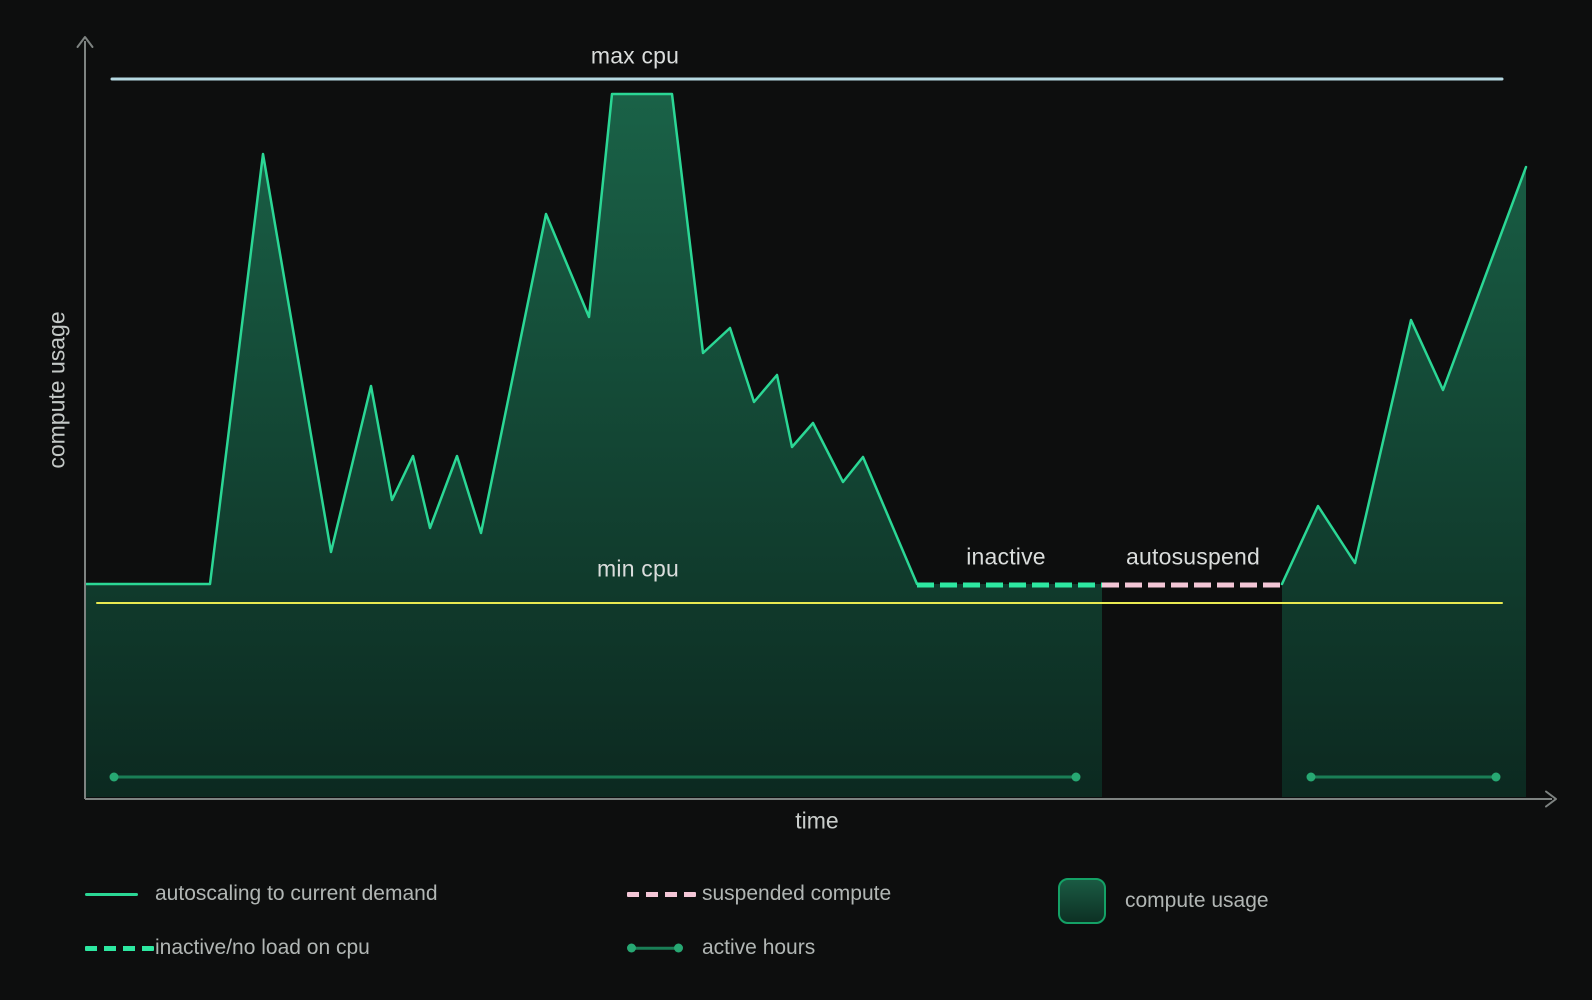  Describe the element at coordinates (262, 947) in the screenshot. I see `legend-label: inactive/no load on cpu` at that location.